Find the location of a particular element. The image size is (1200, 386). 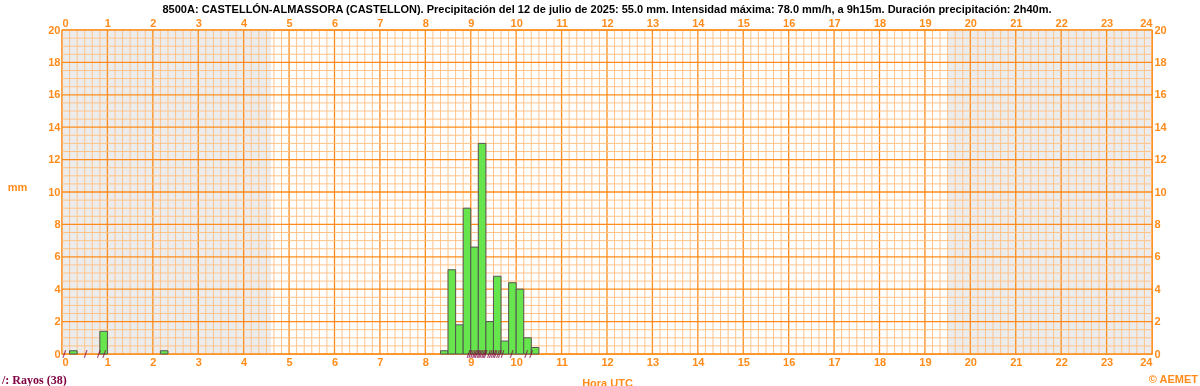

x-tick-label: 1 is located at coordinates (107, 361).